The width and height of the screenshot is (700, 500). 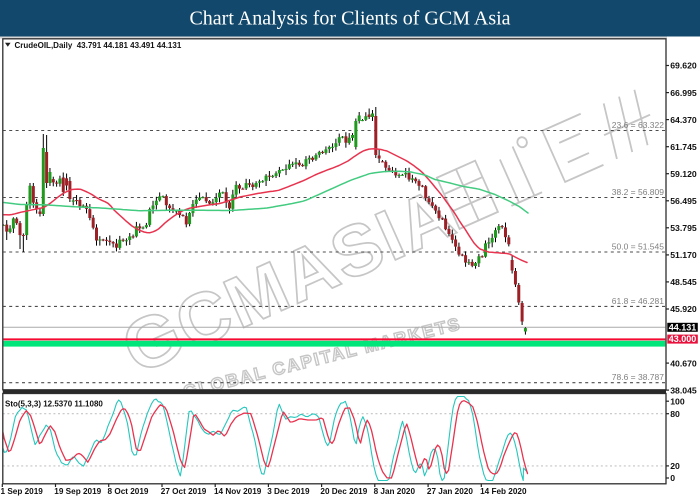 I want to click on svg-text: 64.370, so click(x=683, y=120).